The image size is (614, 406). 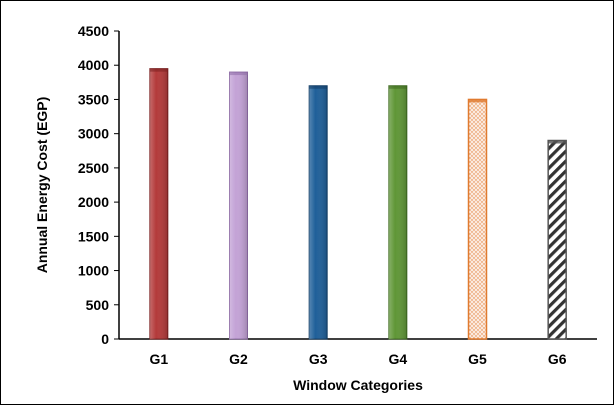 What do you see at coordinates (477, 219) in the screenshot?
I see `bar-g5` at bounding box center [477, 219].